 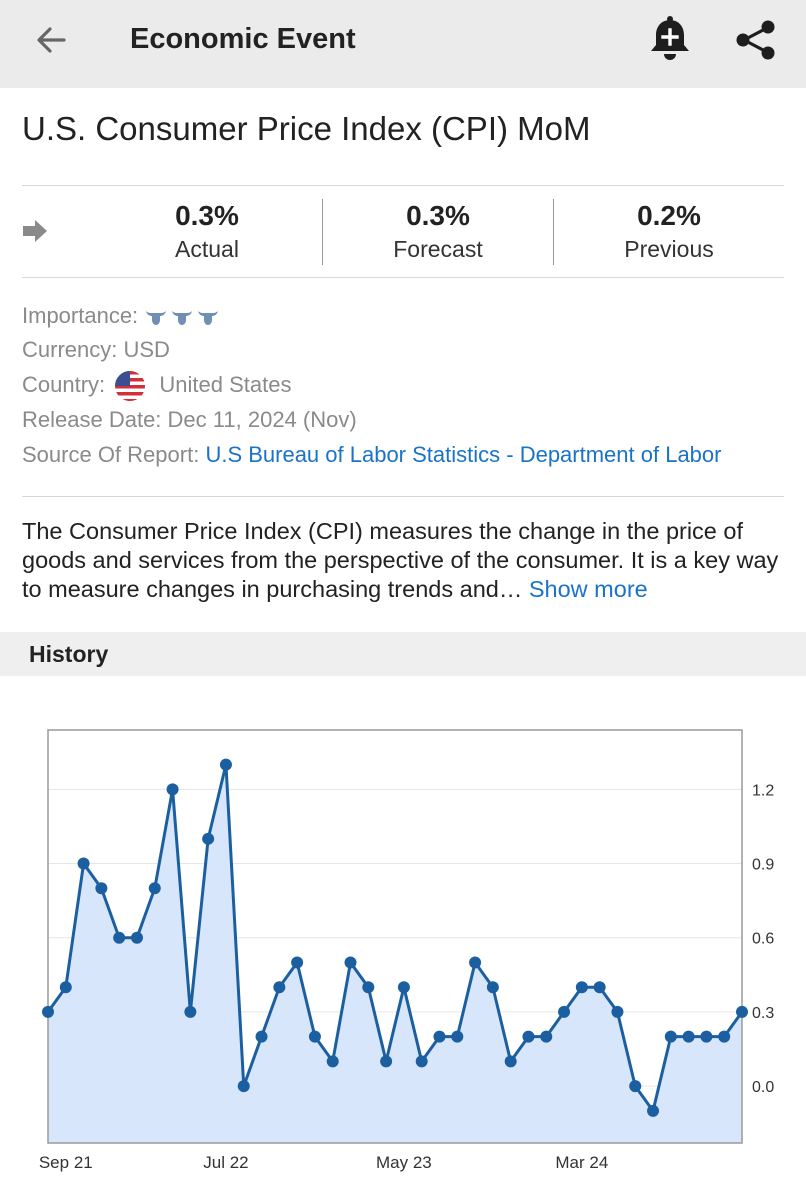 I want to click on forecast-stat: 0.3% Forecast, so click(x=438, y=231).